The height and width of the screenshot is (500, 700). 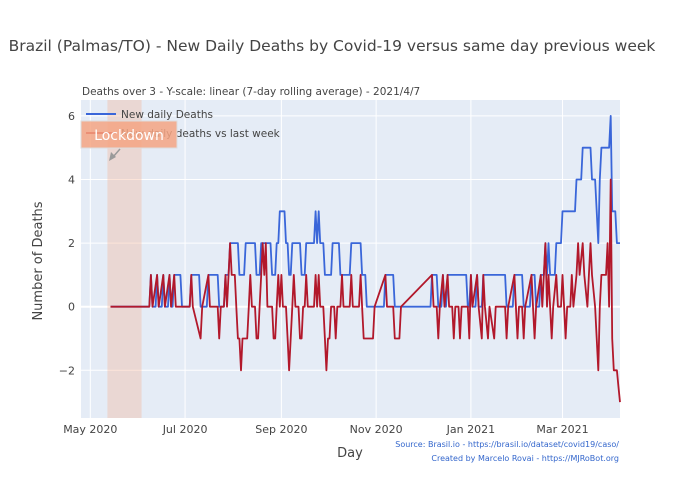 What do you see at coordinates (90, 429) in the screenshot?
I see `x-tick-label: May 2020` at bounding box center [90, 429].